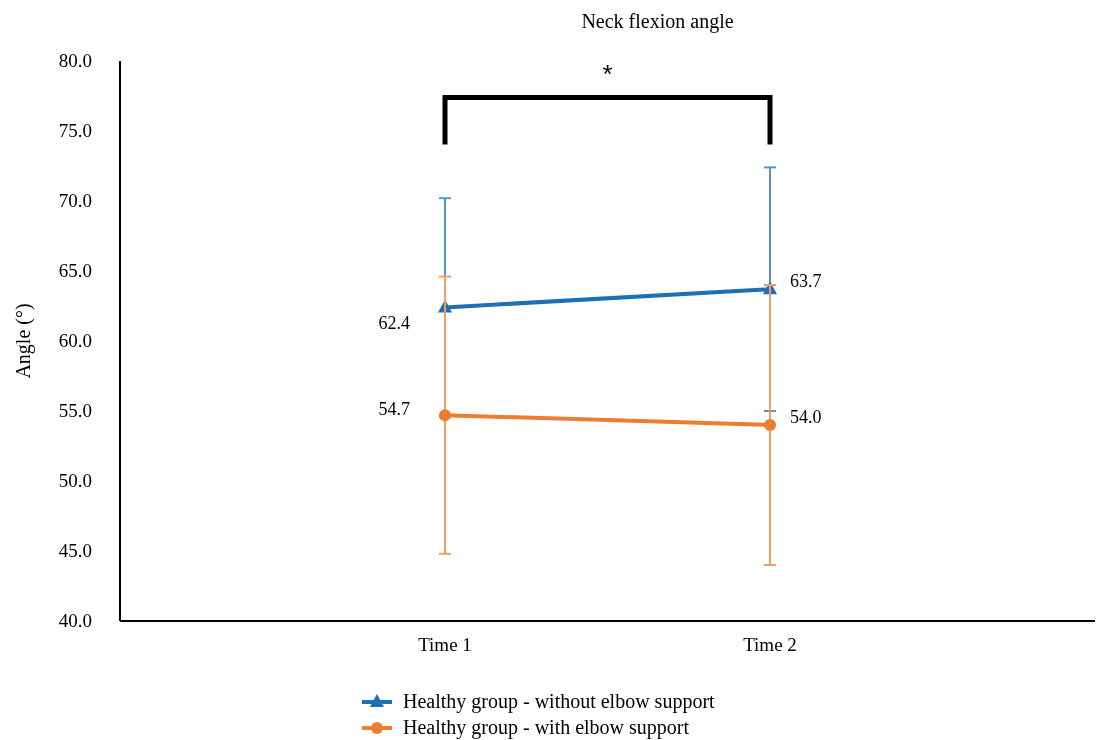 This screenshot has height=740, width=1100. I want to click on data-label: 54.0, so click(806, 417).